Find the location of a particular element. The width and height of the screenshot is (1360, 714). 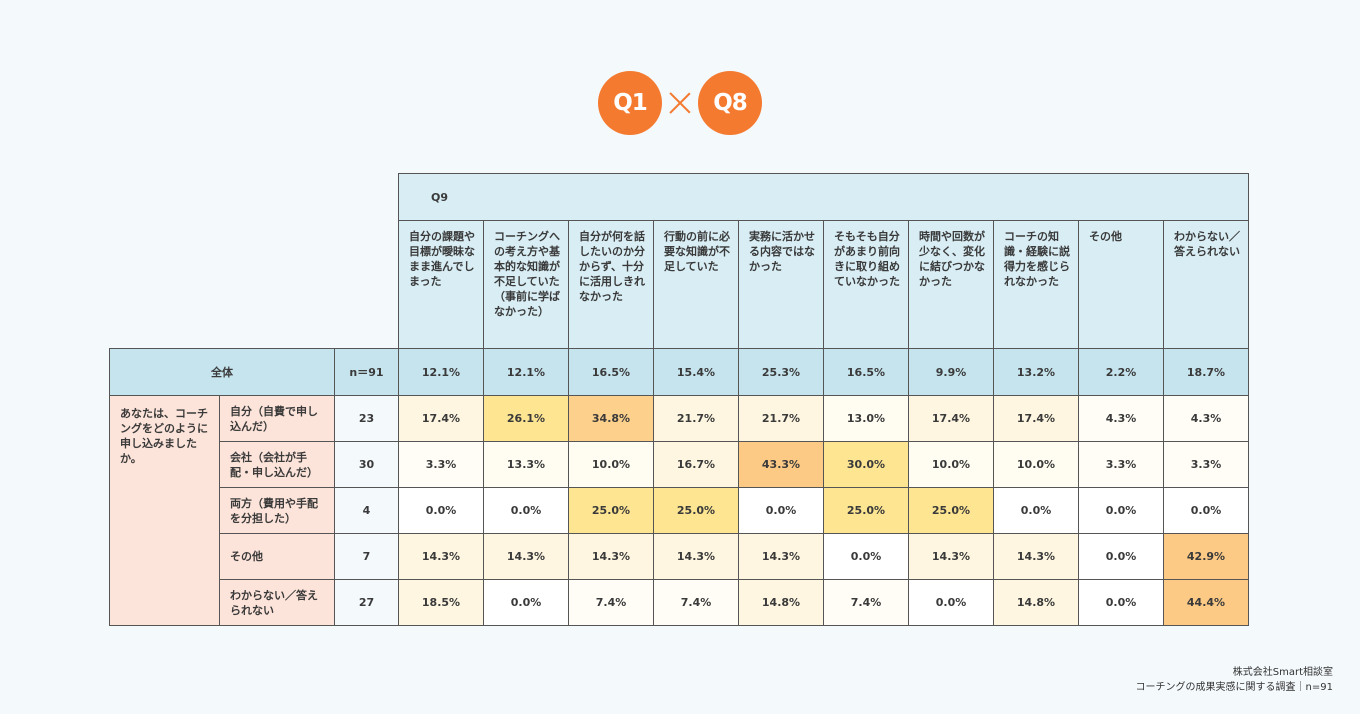

value-cell: 44.4% is located at coordinates (1206, 602).